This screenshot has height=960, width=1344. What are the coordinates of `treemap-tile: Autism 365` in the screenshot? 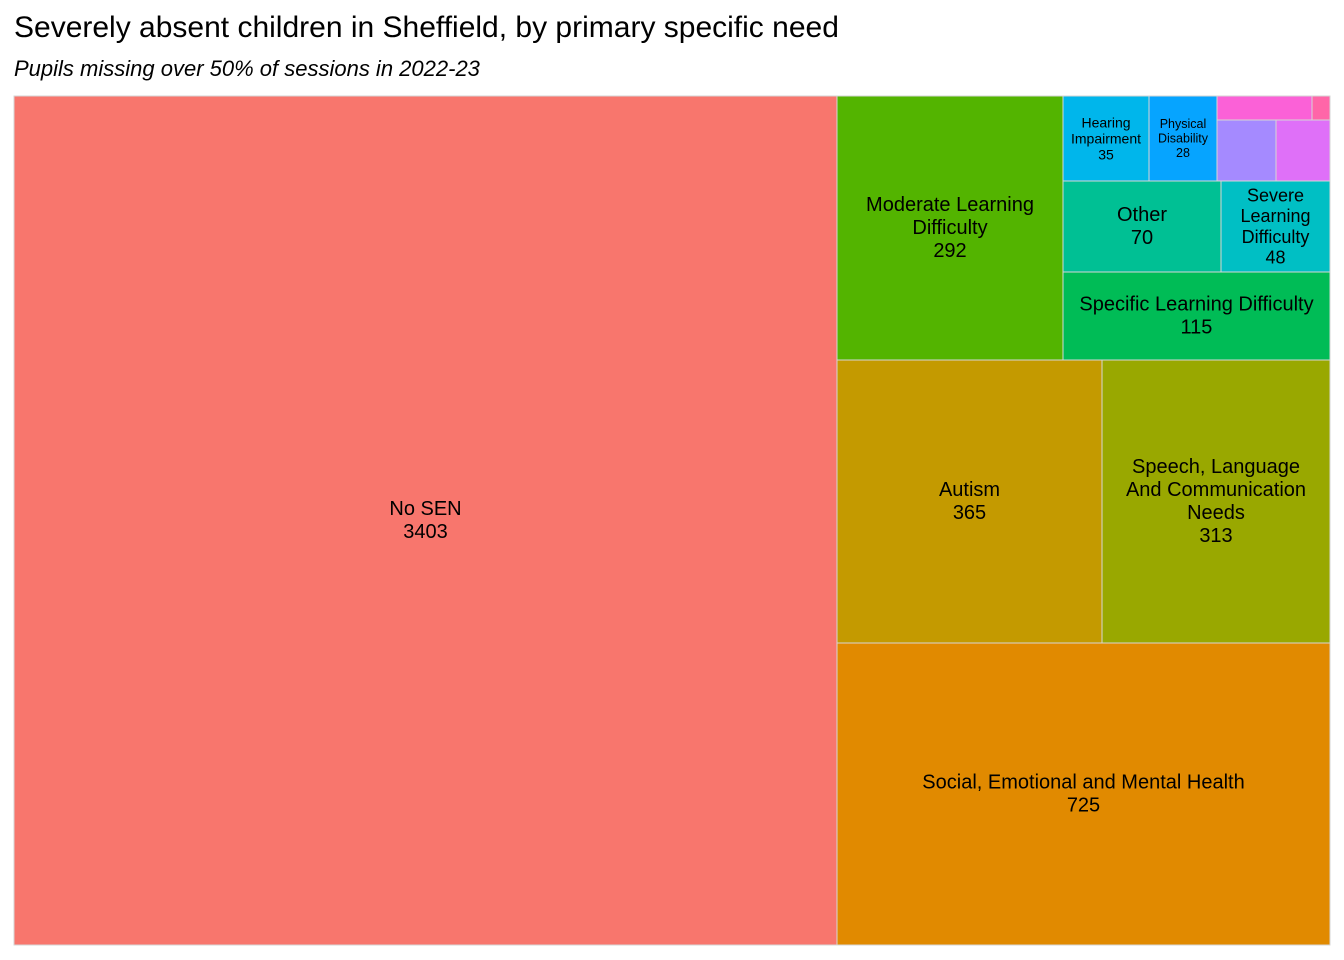 It's located at (969, 501).